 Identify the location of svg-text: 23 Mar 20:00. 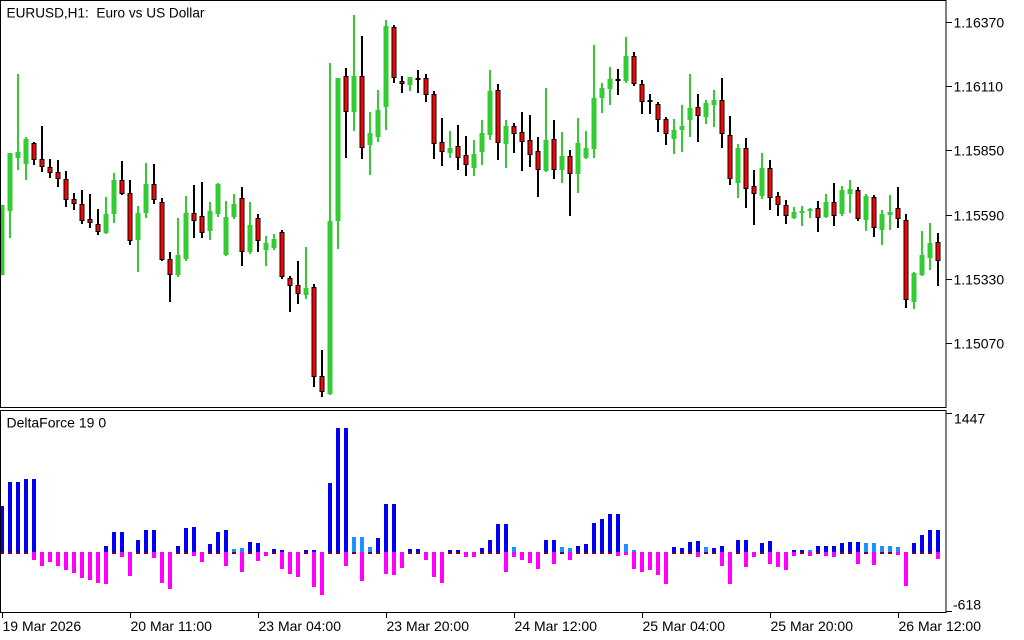
(428, 626).